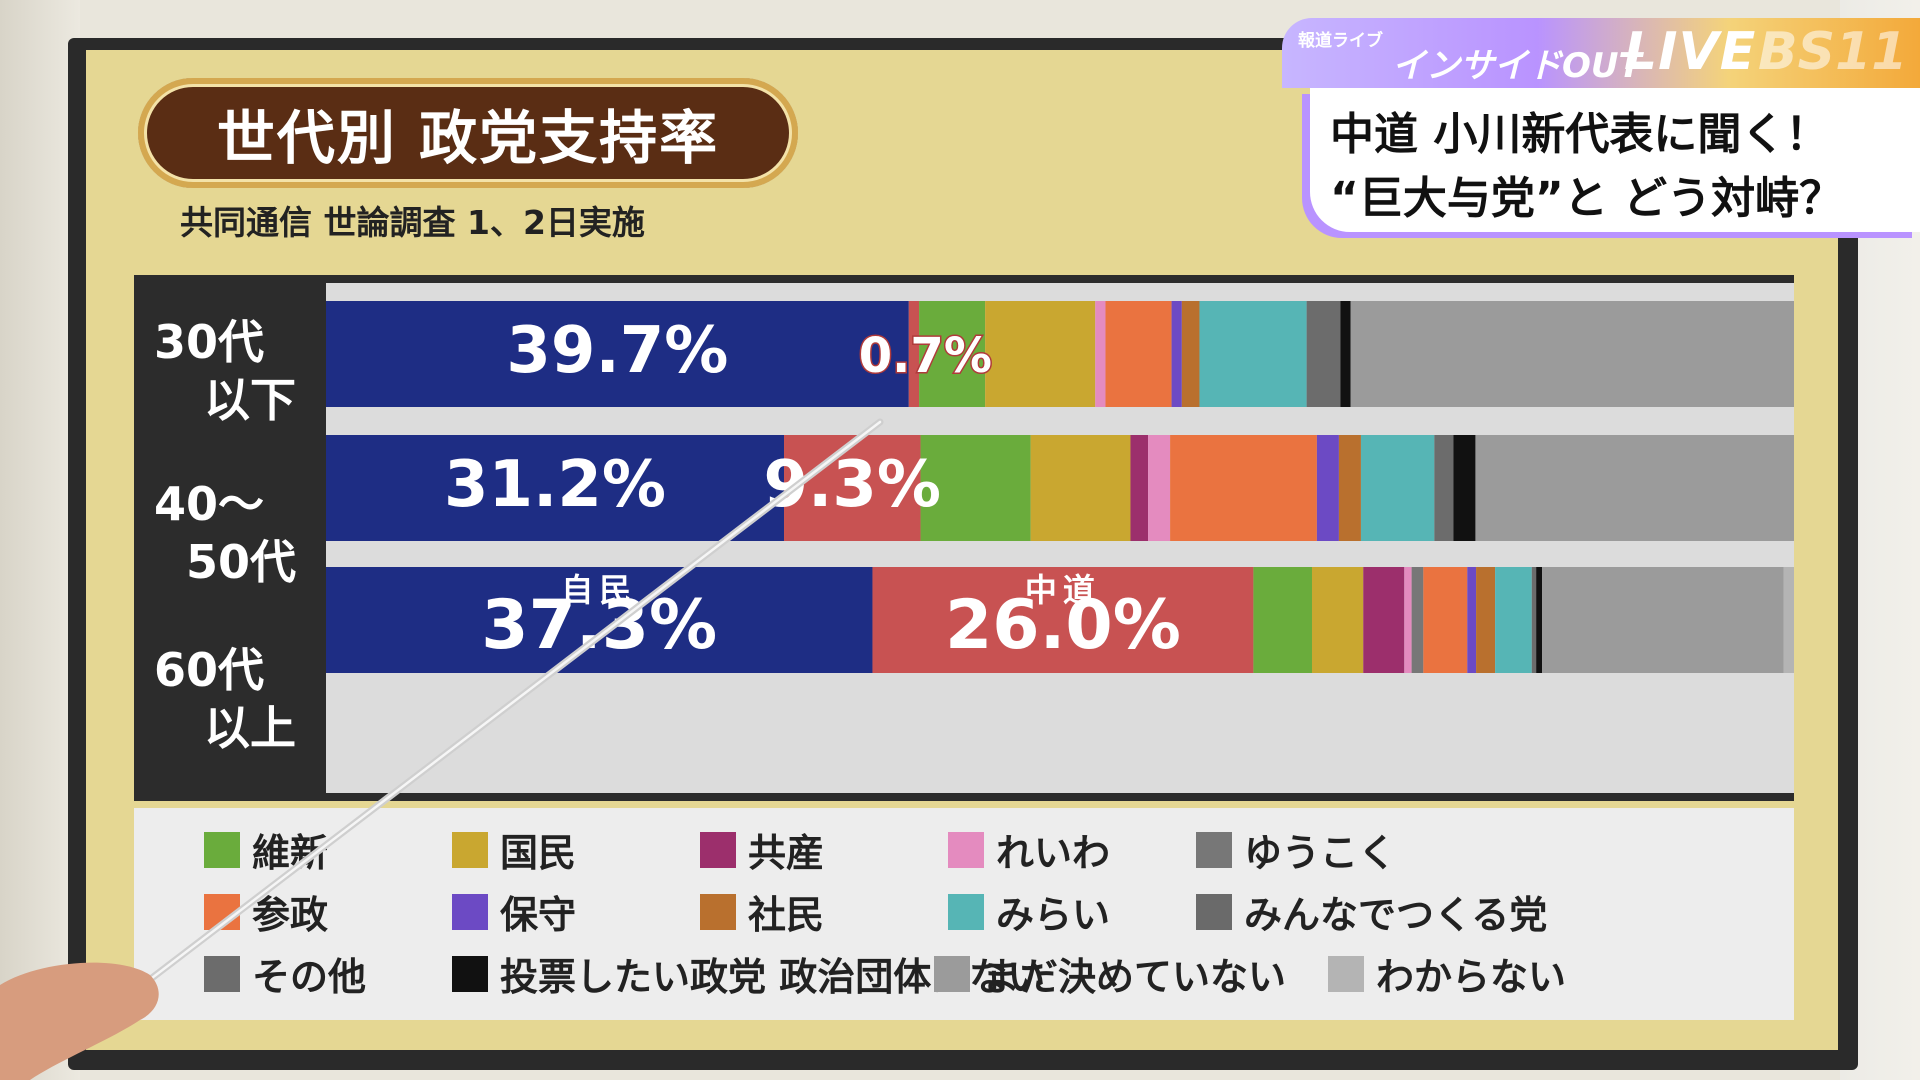 This screenshot has width=1920, height=1080. Describe the element at coordinates (290, 915) in the screenshot. I see `legend-label: 参政` at that location.